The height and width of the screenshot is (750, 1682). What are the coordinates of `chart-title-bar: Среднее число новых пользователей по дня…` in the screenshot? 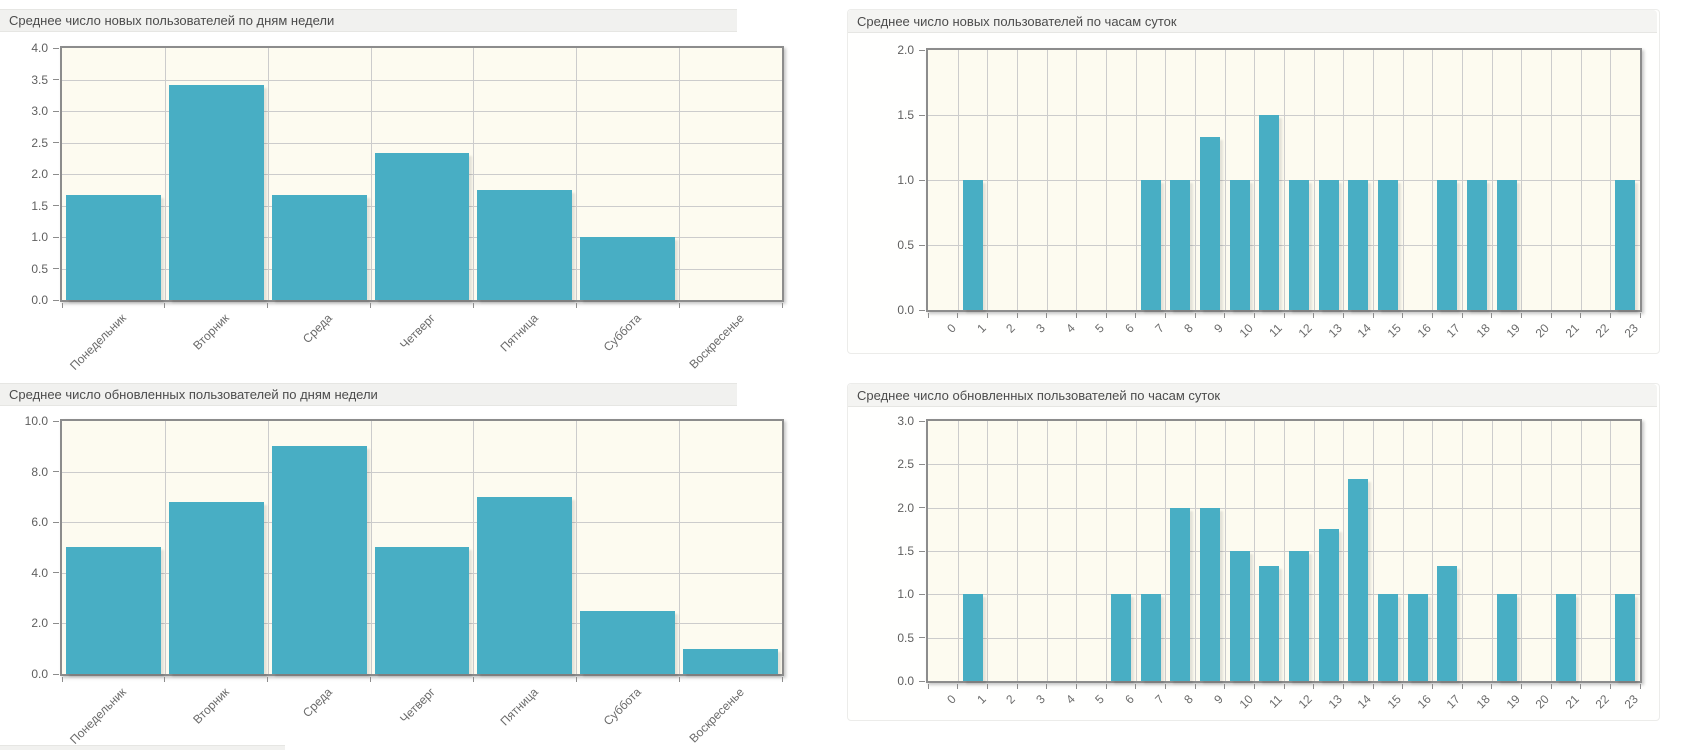 It's located at (368, 20).